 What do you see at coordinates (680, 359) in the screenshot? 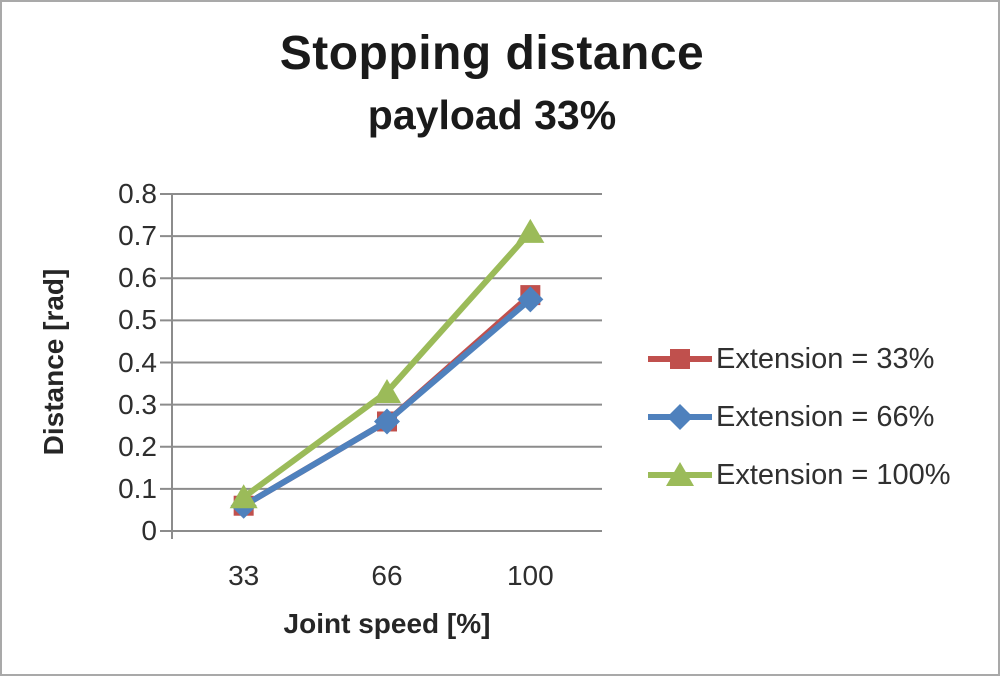
I see `legend-marker-square-icon` at bounding box center [680, 359].